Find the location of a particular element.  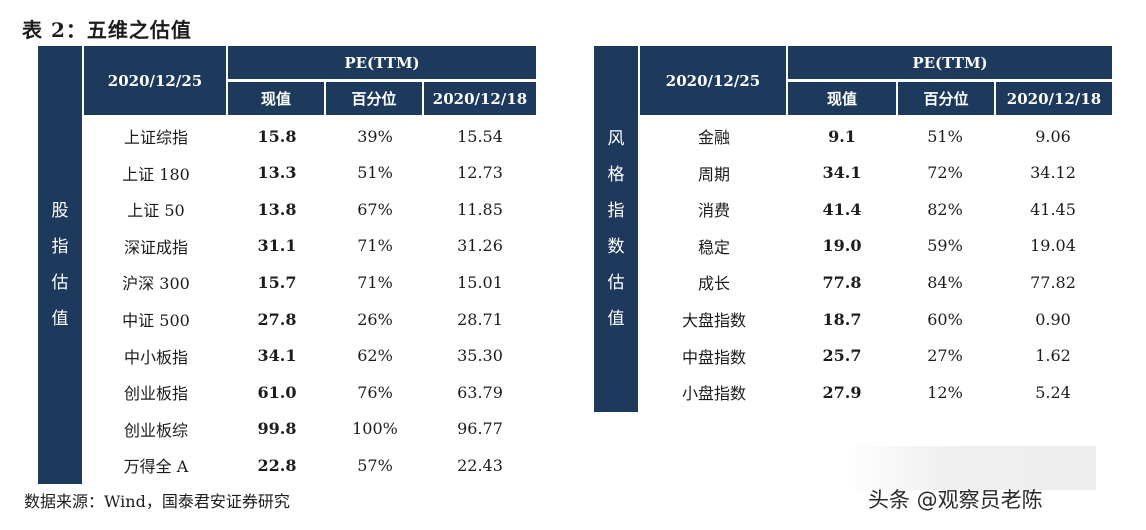

row-name: 上证 50 is located at coordinates (156, 211).